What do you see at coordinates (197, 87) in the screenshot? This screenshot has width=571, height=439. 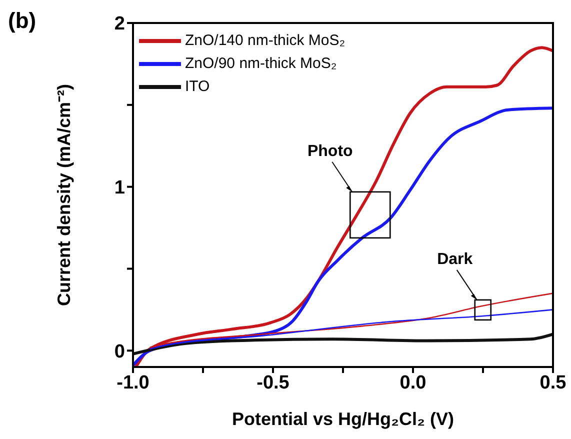 I see `legend-label: ITO` at bounding box center [197, 87].